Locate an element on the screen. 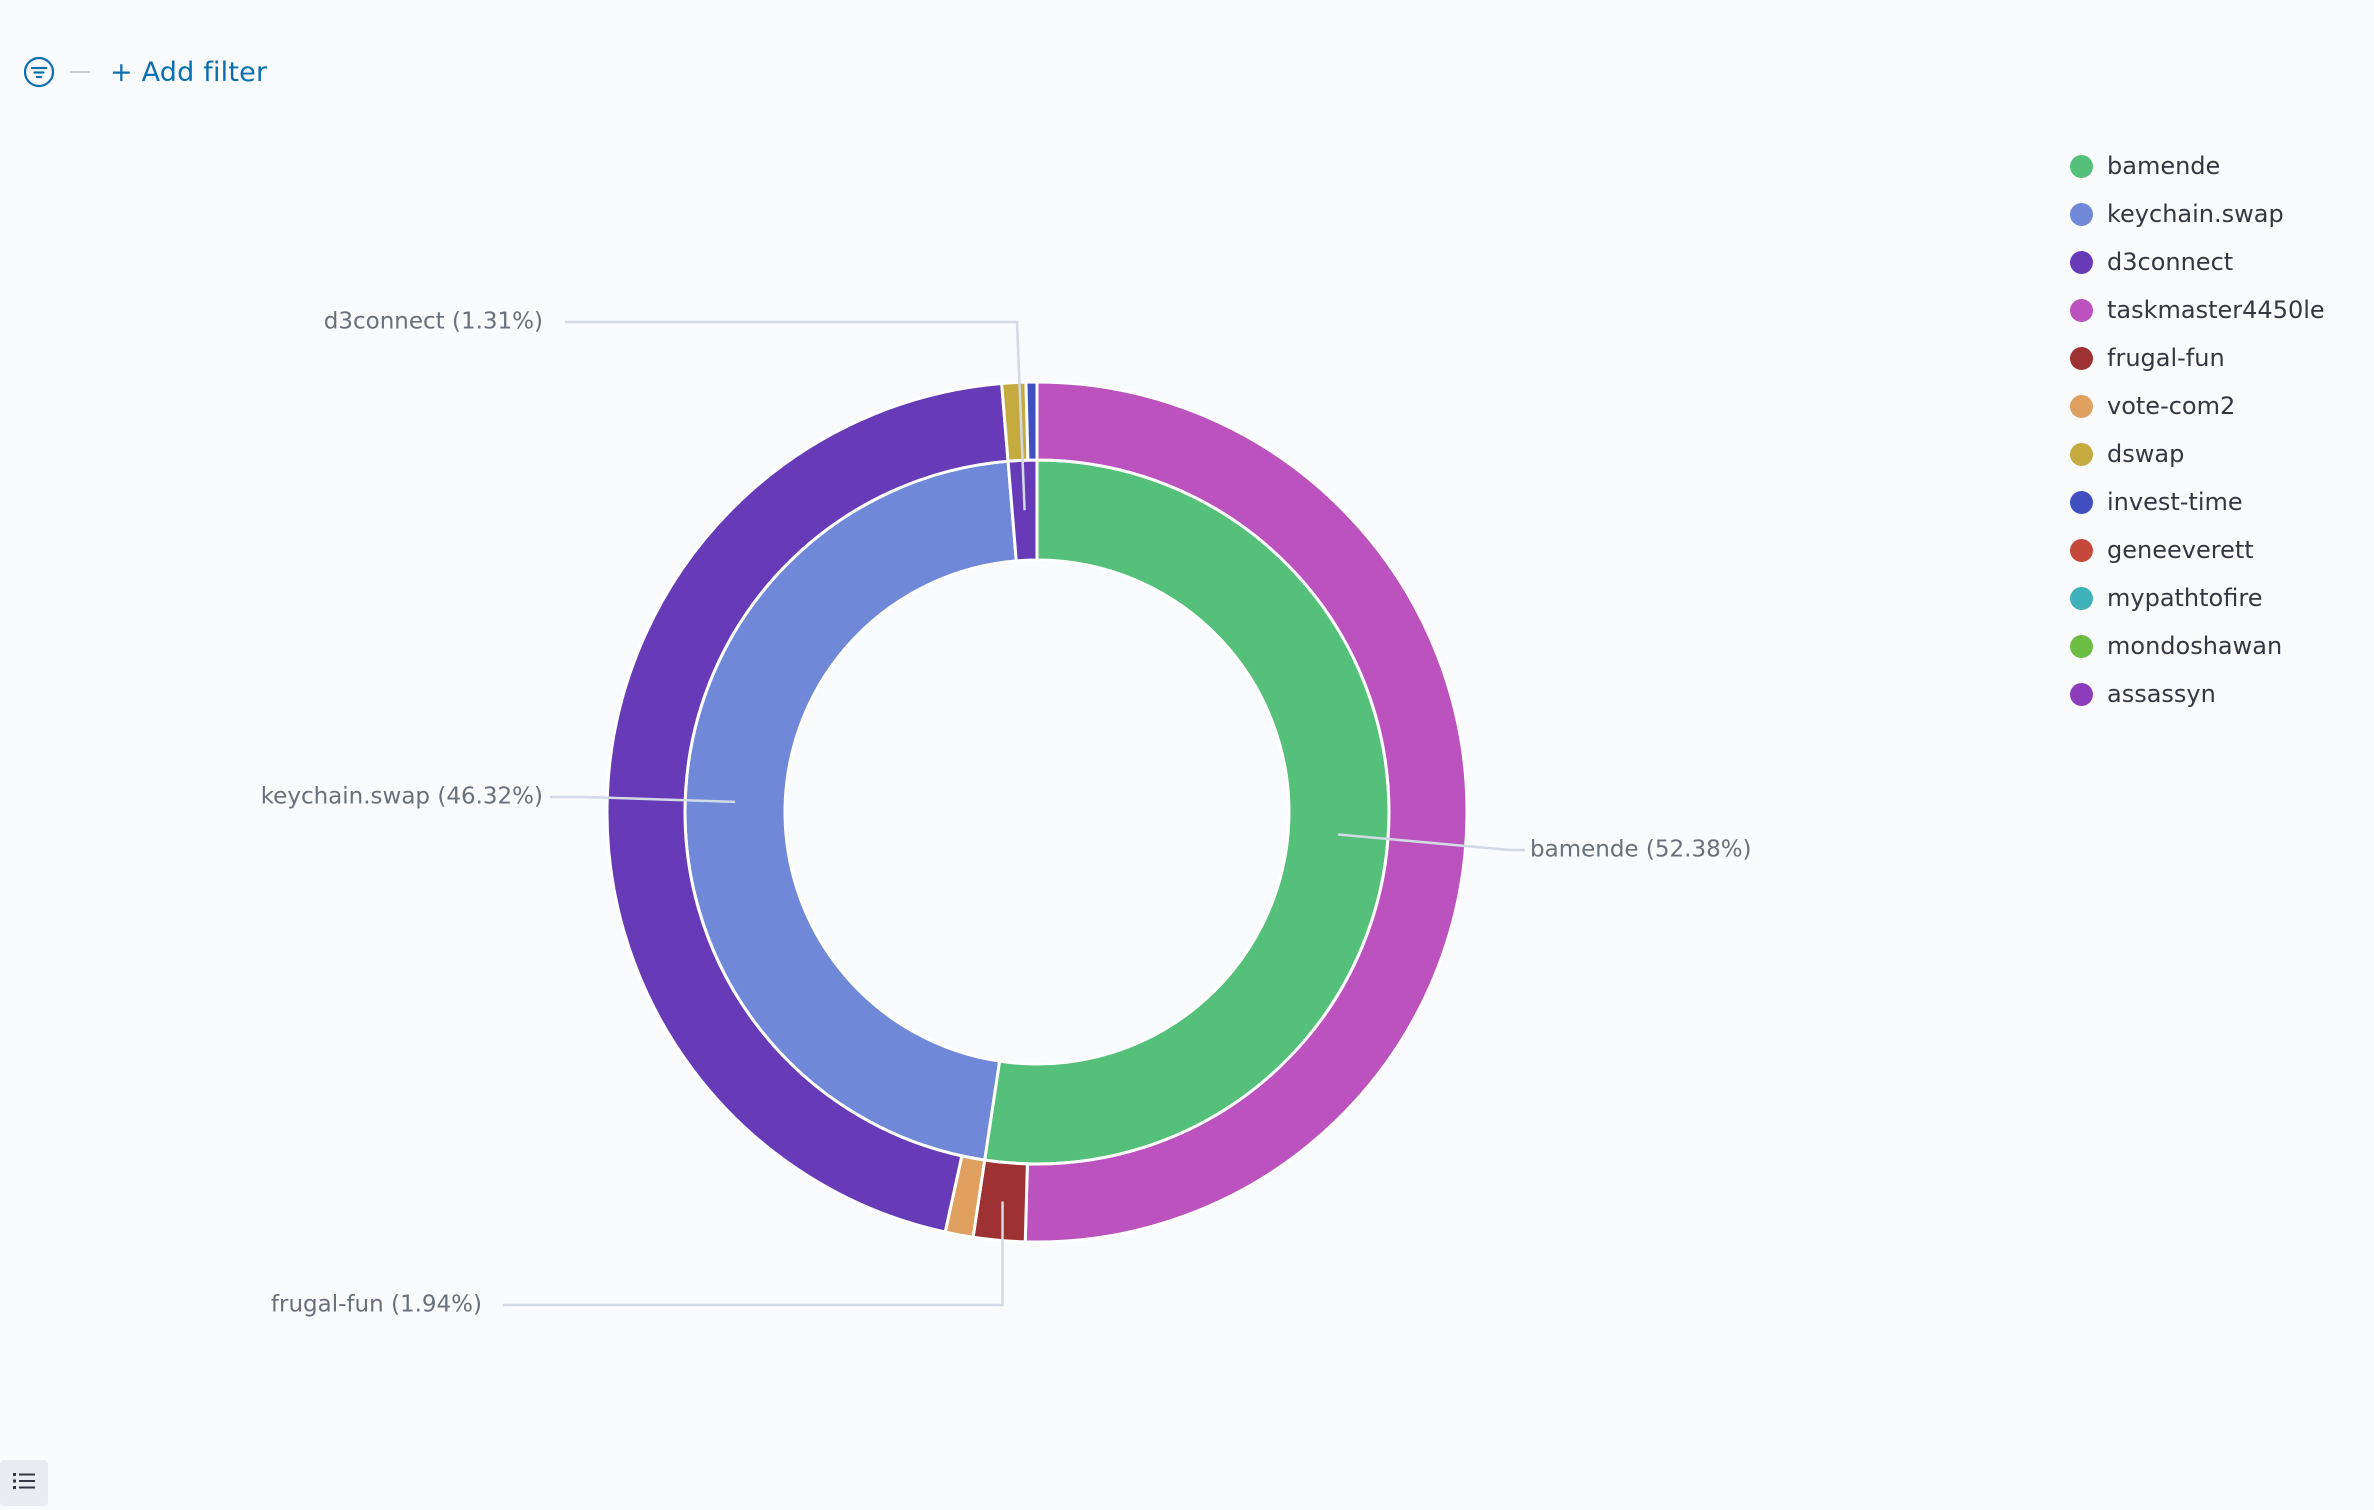 The image size is (2374, 1510). legend-item-taskmaster4450le: taskmaster4450le is located at coordinates (2215, 310).